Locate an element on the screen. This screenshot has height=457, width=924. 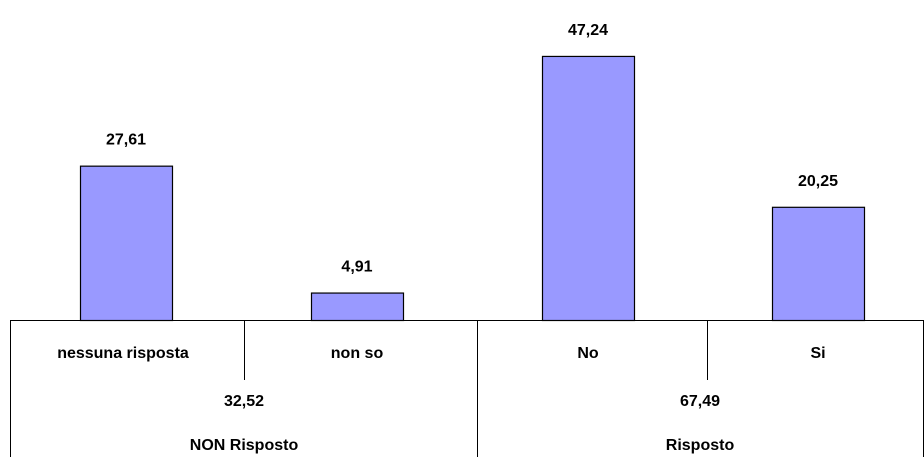
bar-nessuna-risposta is located at coordinates (126, 243).